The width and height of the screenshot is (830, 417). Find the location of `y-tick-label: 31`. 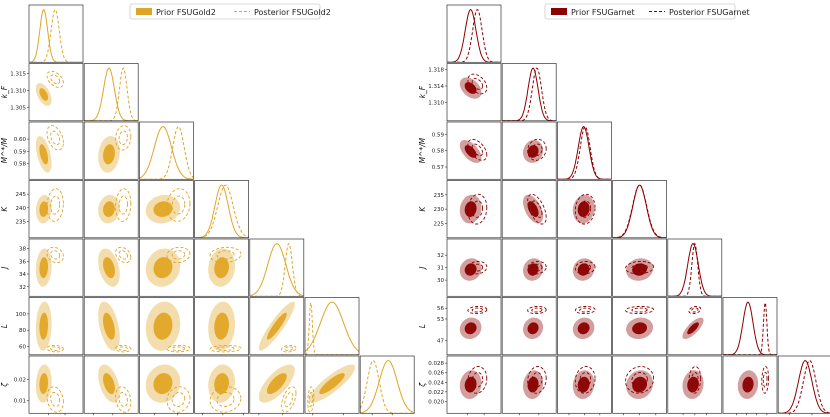

y-tick-label: 31 is located at coordinates (440, 269).